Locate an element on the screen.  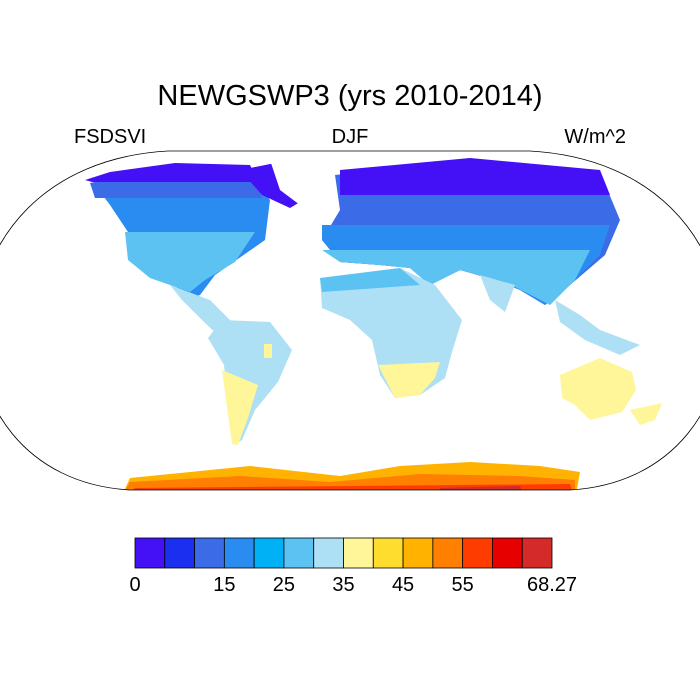
north-america is located at coordinates (210, 250).